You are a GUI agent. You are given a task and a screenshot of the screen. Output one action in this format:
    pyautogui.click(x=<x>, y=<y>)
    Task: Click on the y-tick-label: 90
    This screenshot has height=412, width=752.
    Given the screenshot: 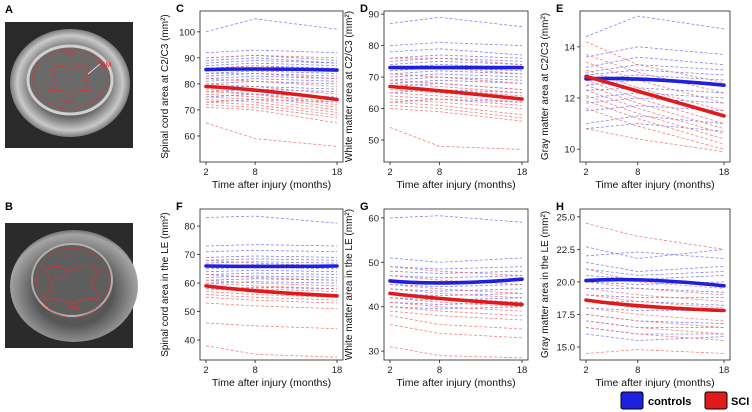 What is the action you would take?
    pyautogui.click(x=373, y=15)
    